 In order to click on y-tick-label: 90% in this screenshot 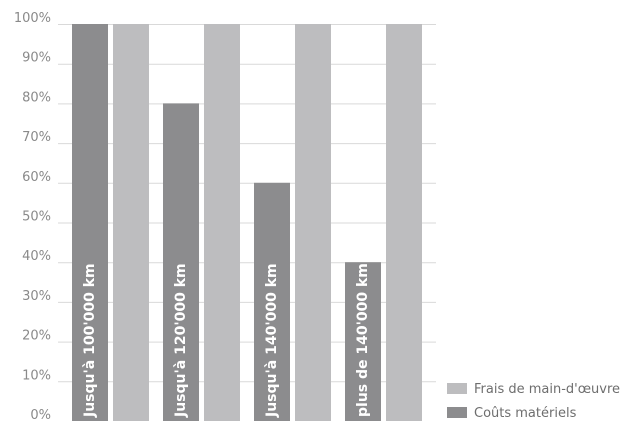, I will do `click(36, 58)`.